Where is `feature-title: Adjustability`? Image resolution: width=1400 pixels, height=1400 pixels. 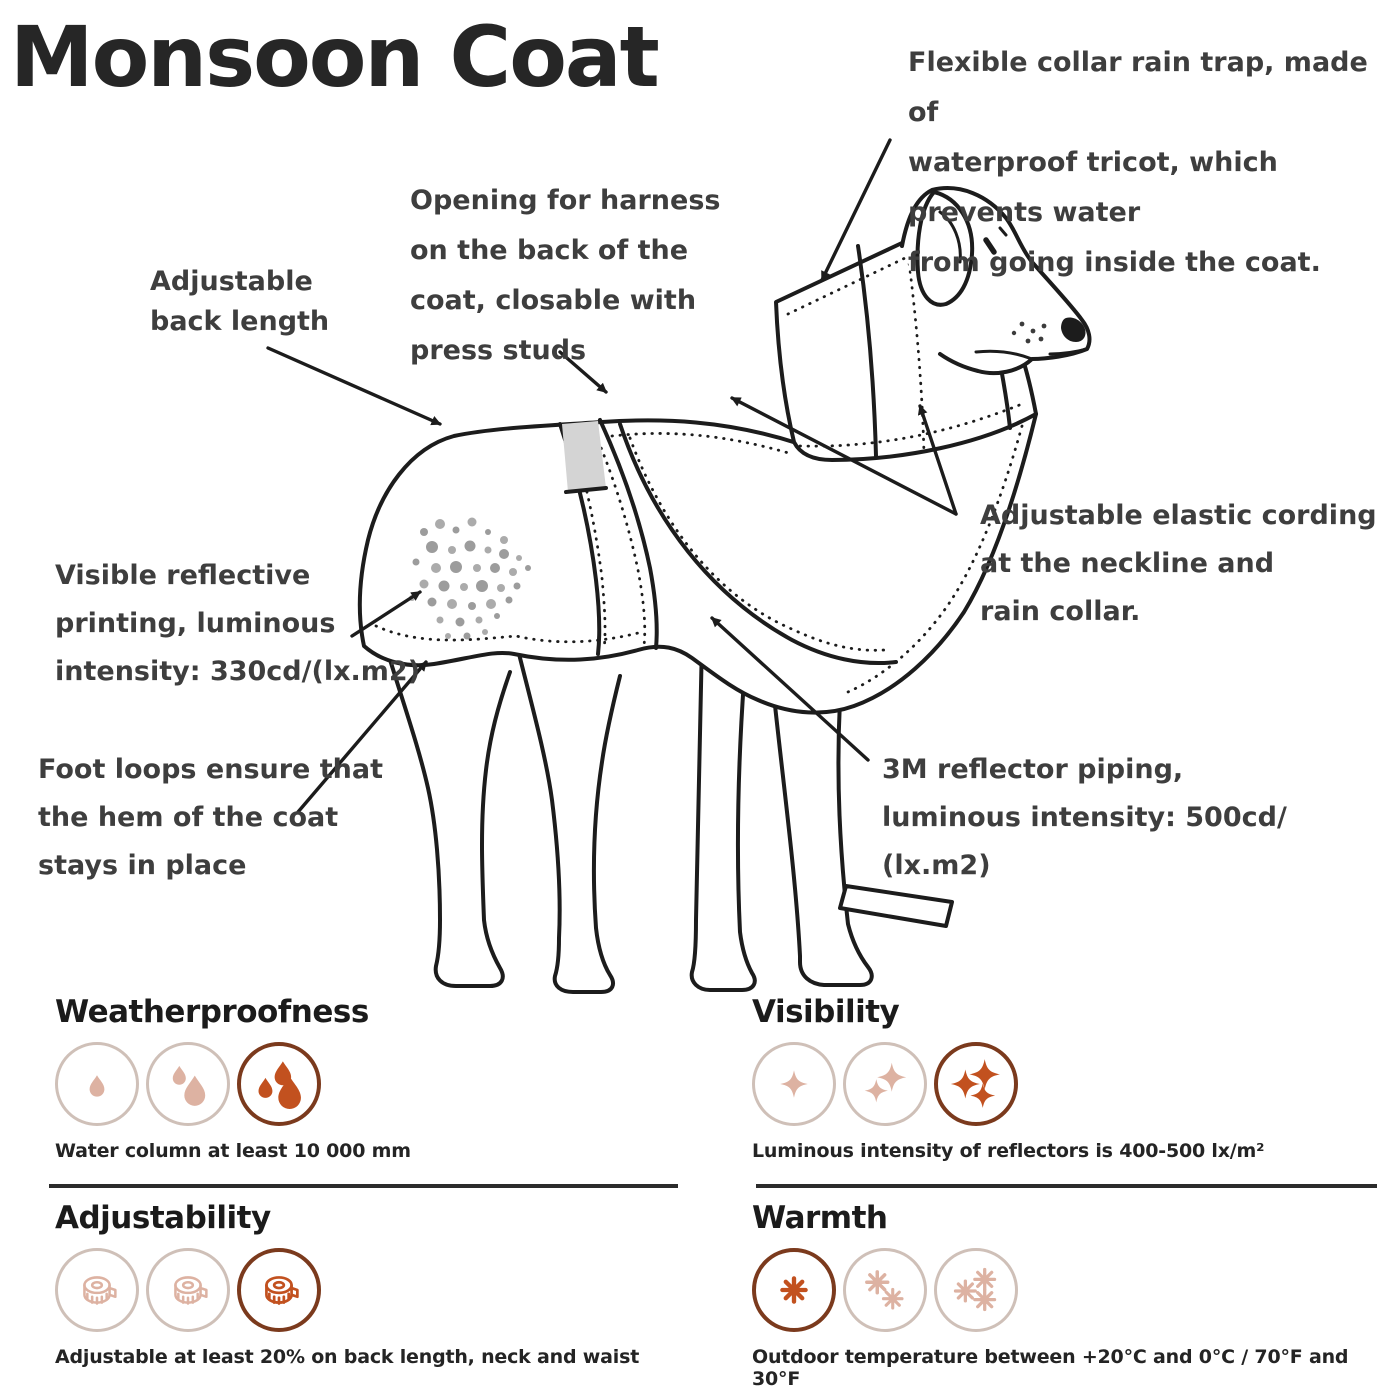 feature-title: Adjustability is located at coordinates (163, 1218).